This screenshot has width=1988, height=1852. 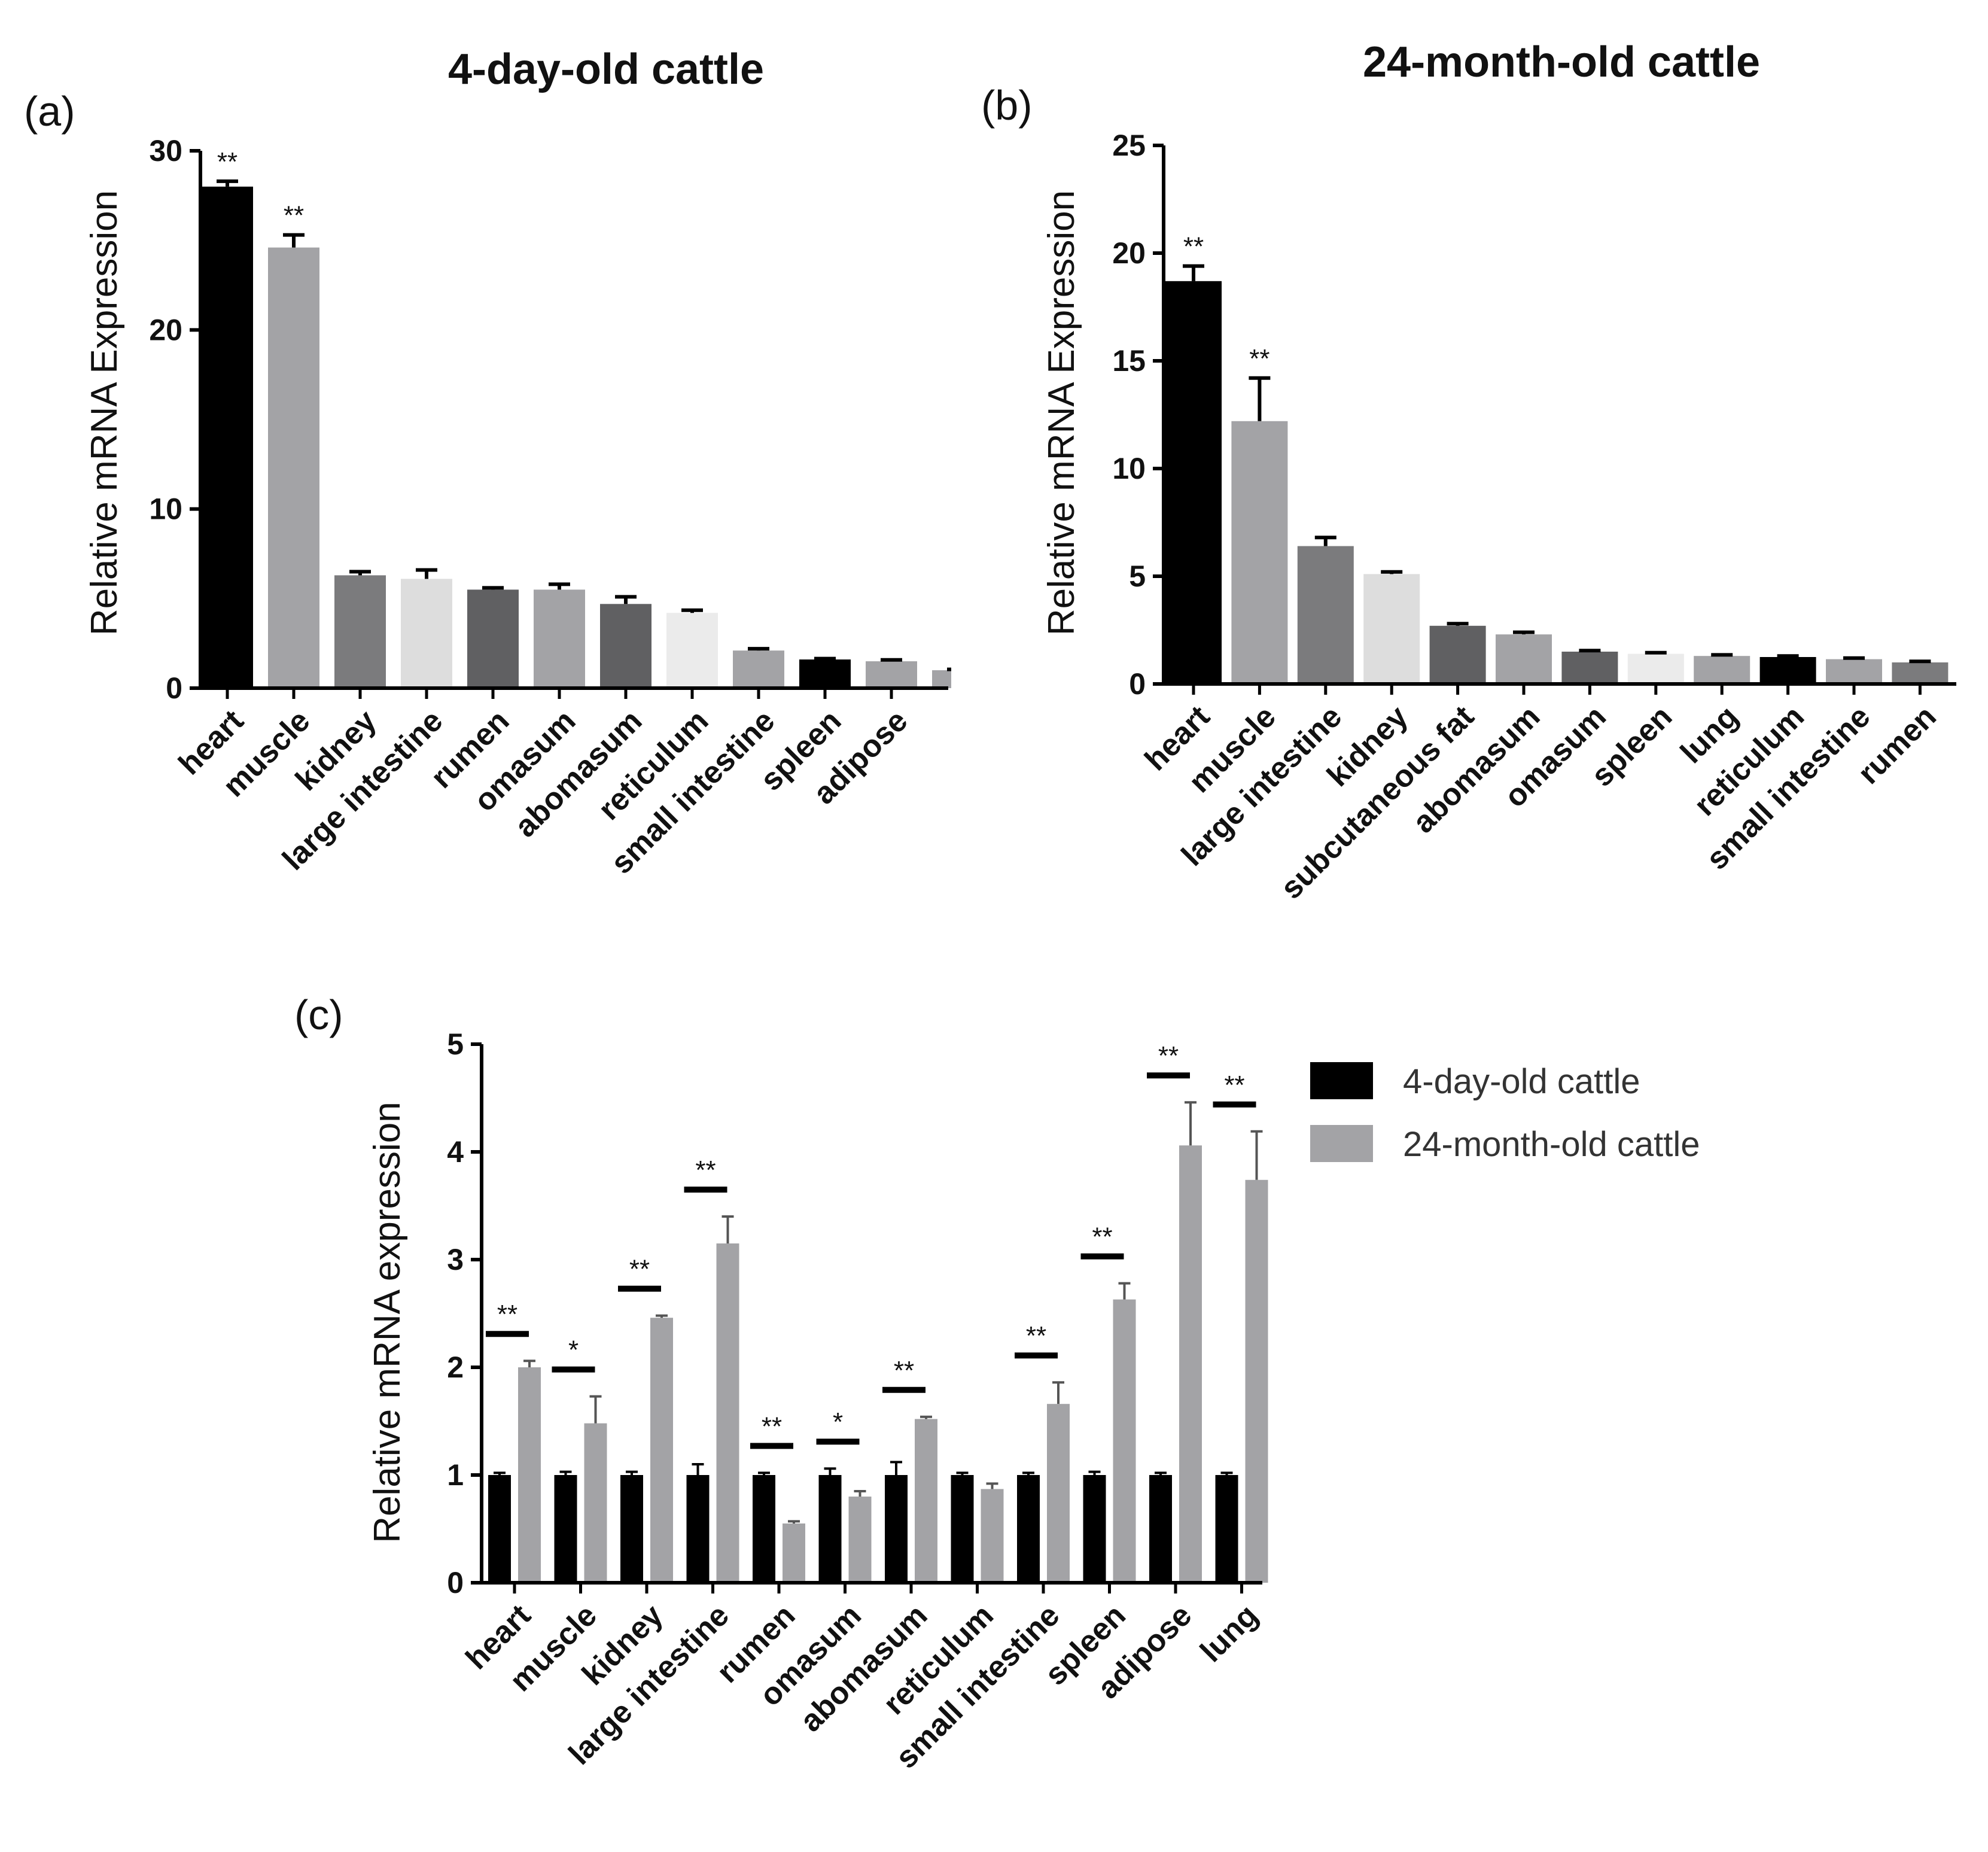 What do you see at coordinates (1061, 412) in the screenshot?
I see `panel-b-ylabel: Relative mRNA Expression` at bounding box center [1061, 412].